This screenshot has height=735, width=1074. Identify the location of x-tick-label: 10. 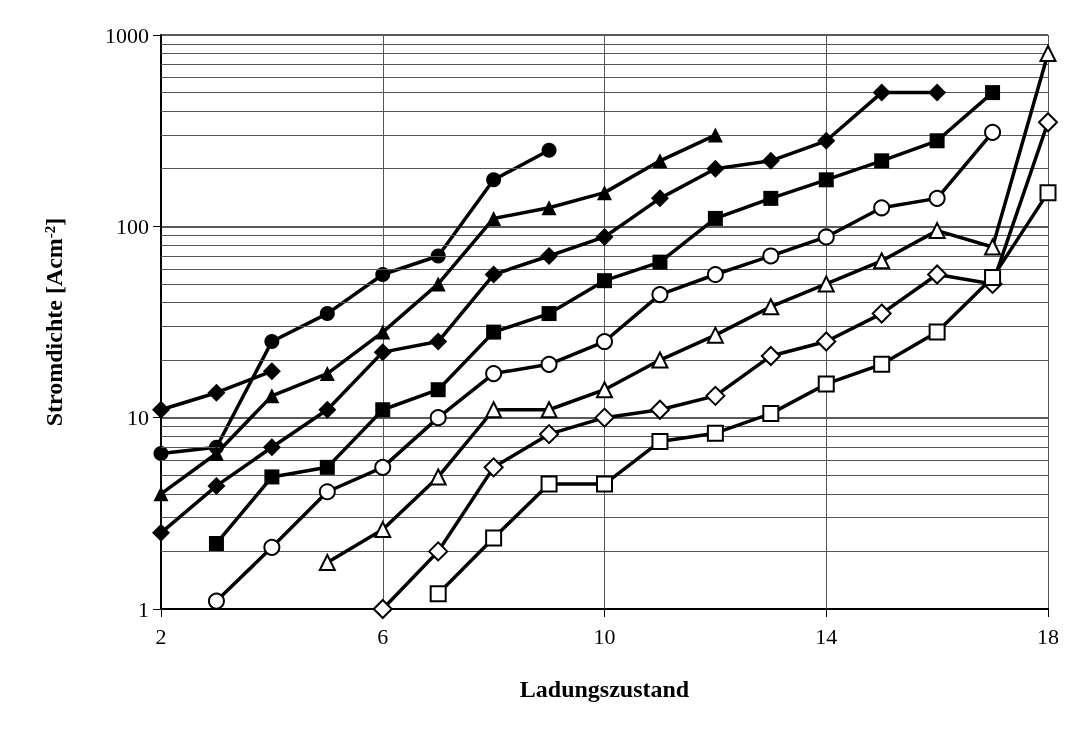
(604, 636).